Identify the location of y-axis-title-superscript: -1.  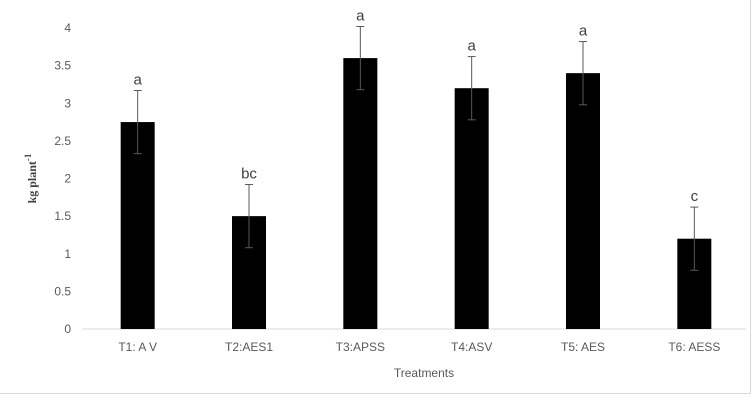
(28, 157).